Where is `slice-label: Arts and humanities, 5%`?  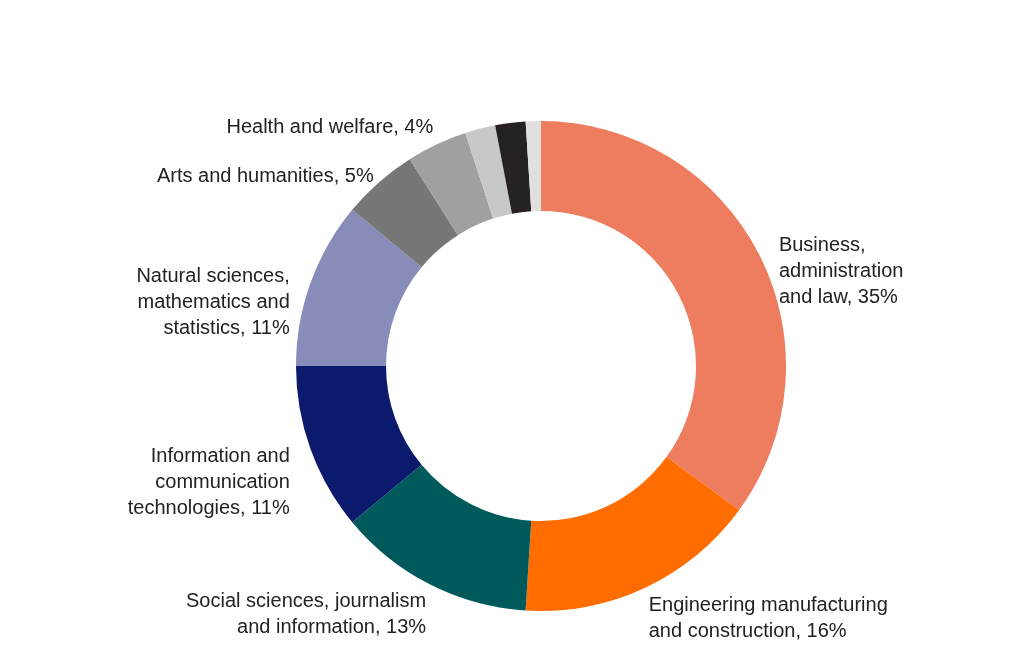 slice-label: Arts and humanities, 5% is located at coordinates (265, 175).